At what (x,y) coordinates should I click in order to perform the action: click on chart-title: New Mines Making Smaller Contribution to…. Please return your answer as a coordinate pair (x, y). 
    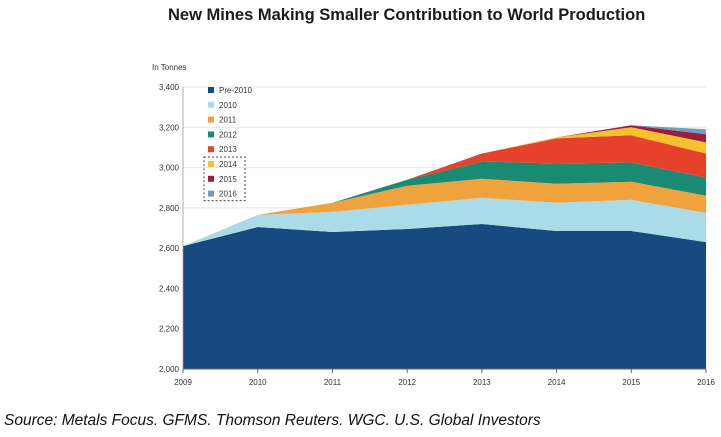
    Looking at the image, I should click on (407, 15).